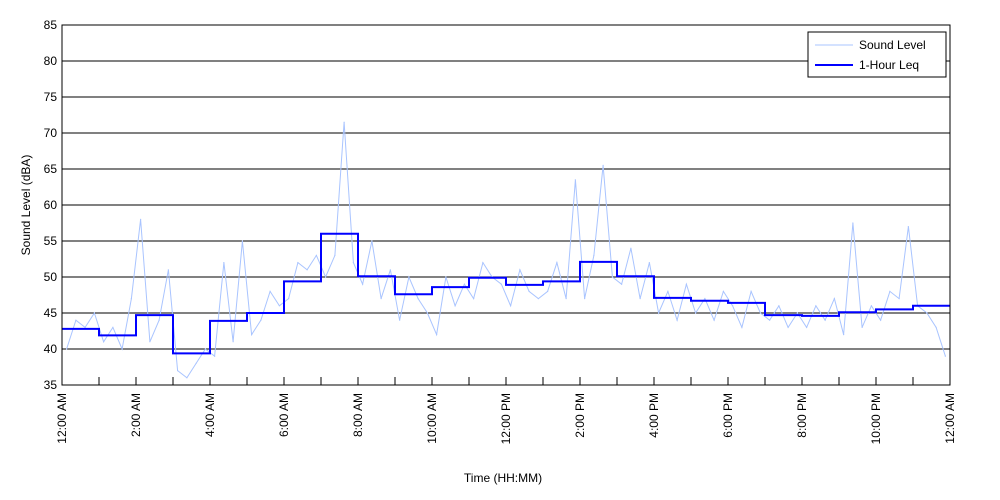  I want to click on x-tick-label: 2:00 AM, so click(136, 415).